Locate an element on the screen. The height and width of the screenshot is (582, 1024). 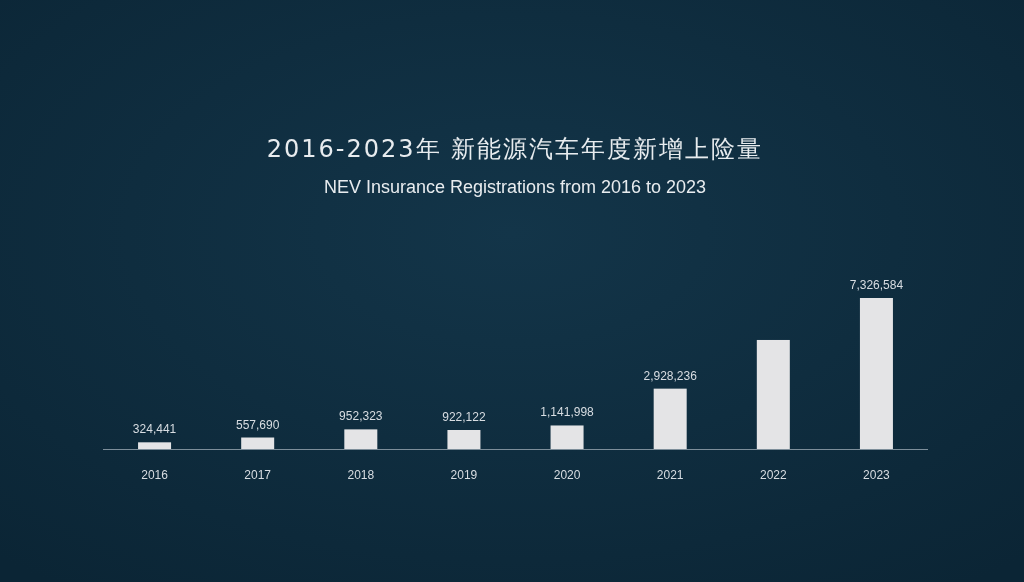
data-label: 952,323 is located at coordinates (361, 416).